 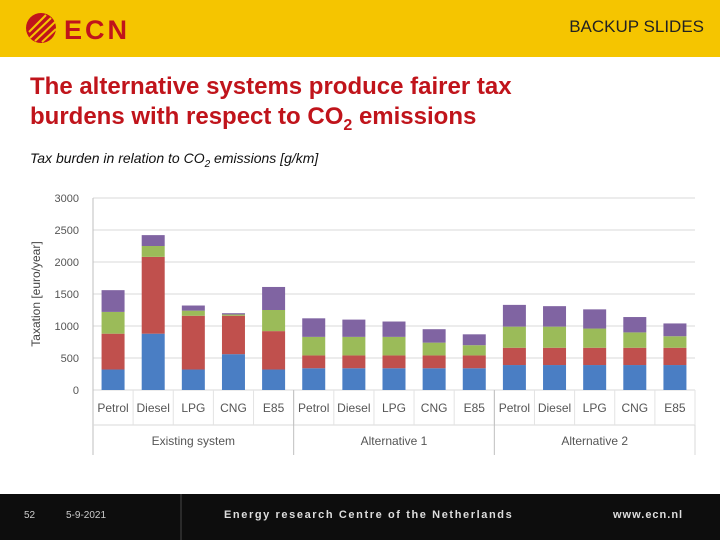 What do you see at coordinates (181, 517) in the screenshot?
I see `footer-divider` at bounding box center [181, 517].